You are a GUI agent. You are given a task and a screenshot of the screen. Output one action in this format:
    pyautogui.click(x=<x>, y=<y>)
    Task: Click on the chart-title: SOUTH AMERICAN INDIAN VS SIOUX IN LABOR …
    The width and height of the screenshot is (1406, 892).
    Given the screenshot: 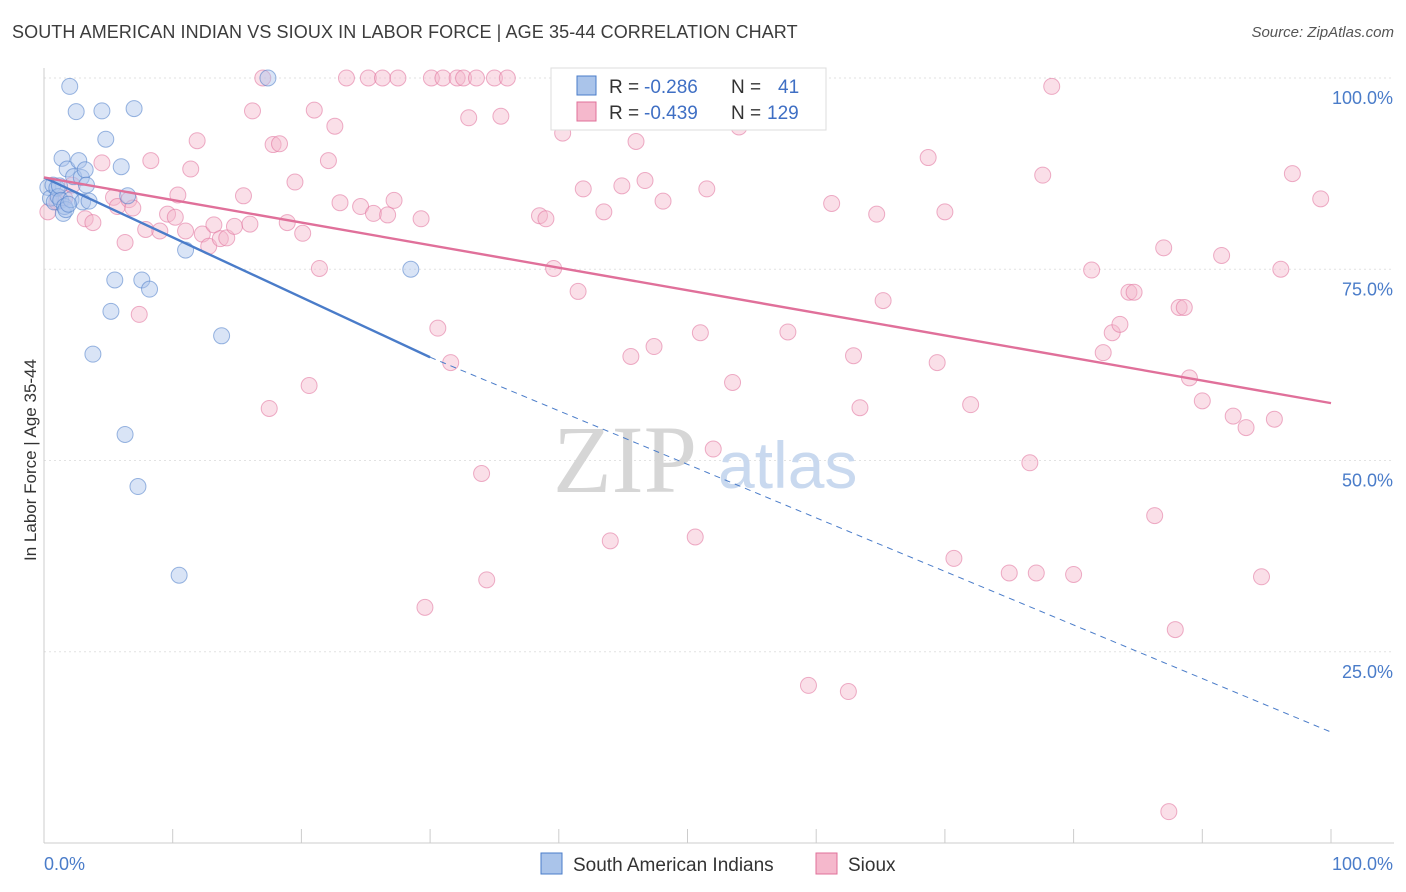 What is the action you would take?
    pyautogui.click(x=405, y=32)
    